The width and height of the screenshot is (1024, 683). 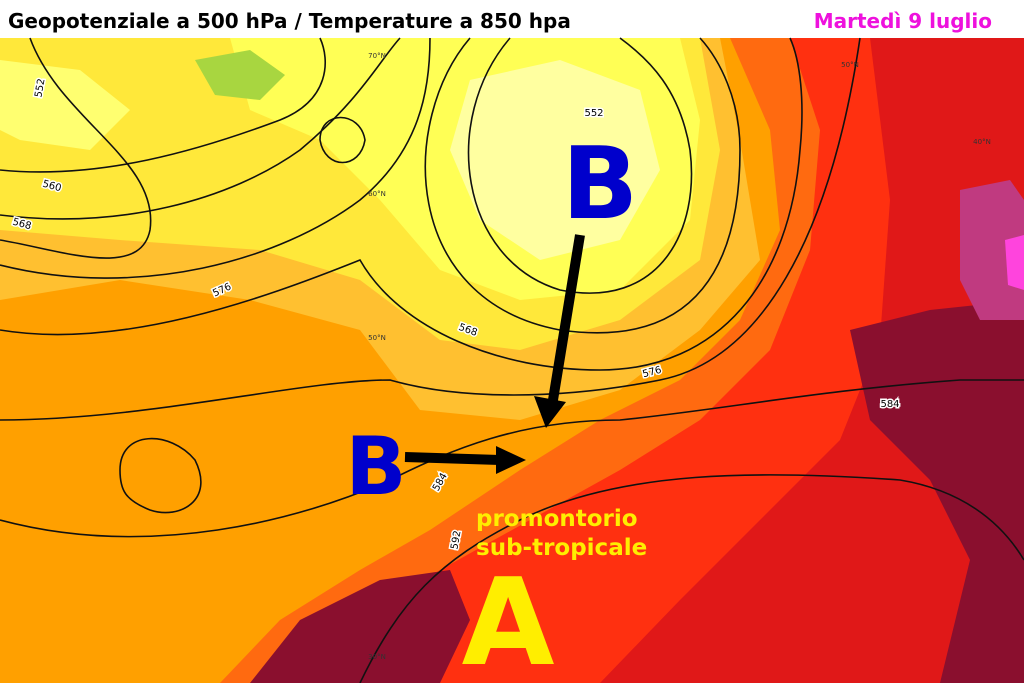 I want to click on latitude-label: 30°N, so click(x=377, y=657).